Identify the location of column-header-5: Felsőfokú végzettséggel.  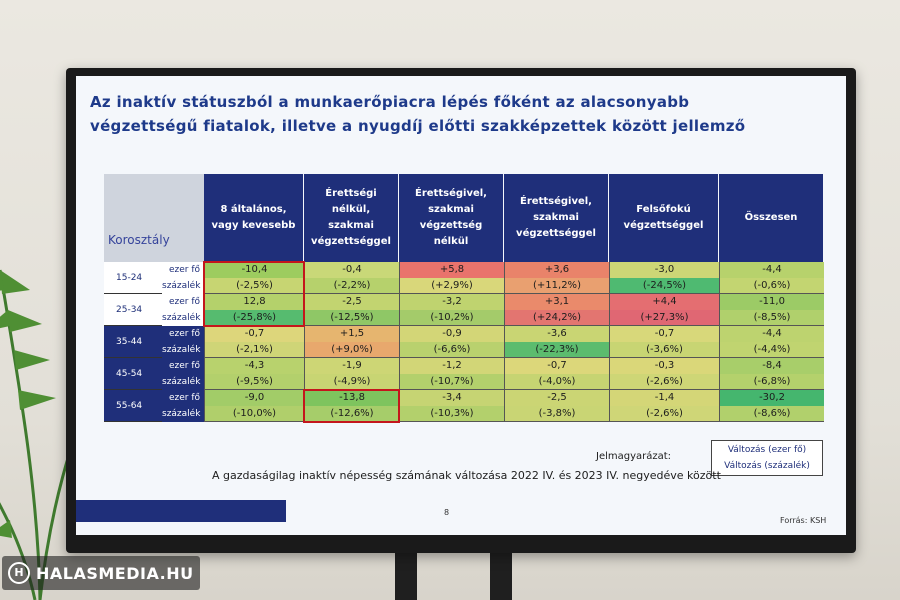
(663, 218).